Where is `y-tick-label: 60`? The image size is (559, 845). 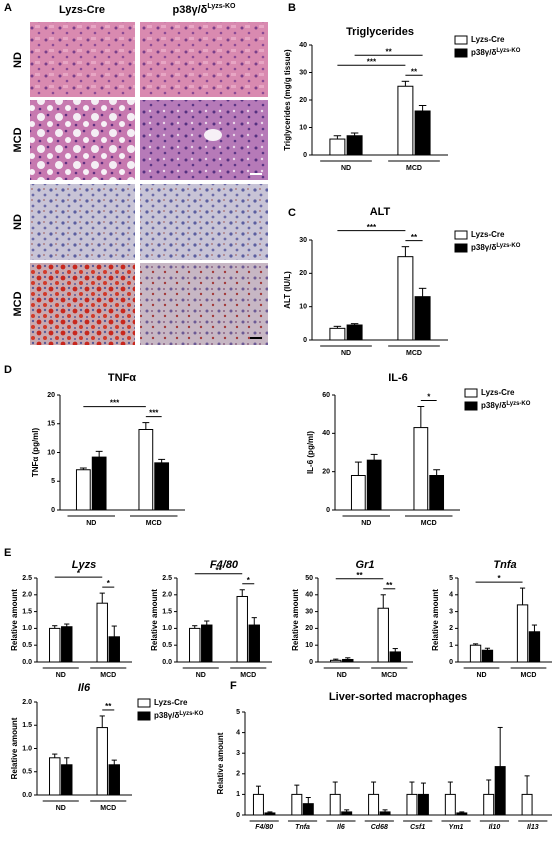
y-tick-label: 60 is located at coordinates (326, 395).